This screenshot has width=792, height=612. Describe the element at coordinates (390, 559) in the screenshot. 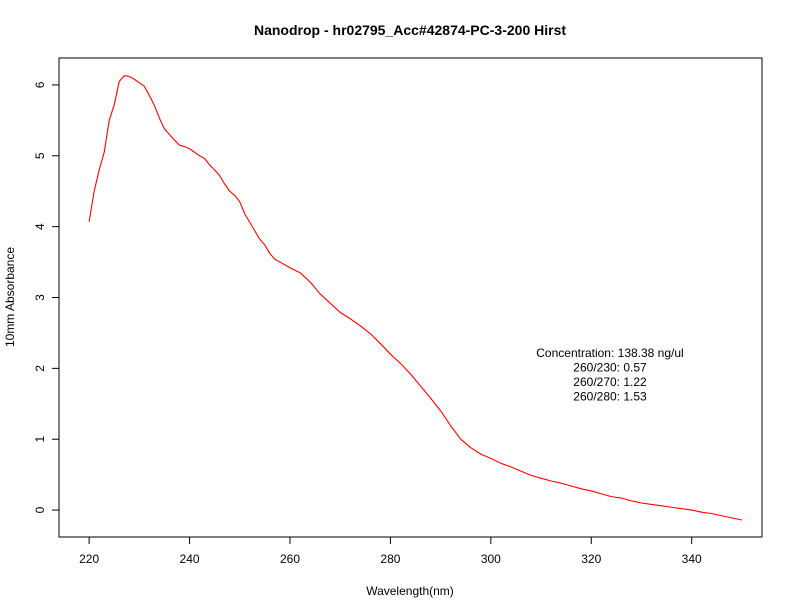

I see `x-tick-label: 280` at that location.